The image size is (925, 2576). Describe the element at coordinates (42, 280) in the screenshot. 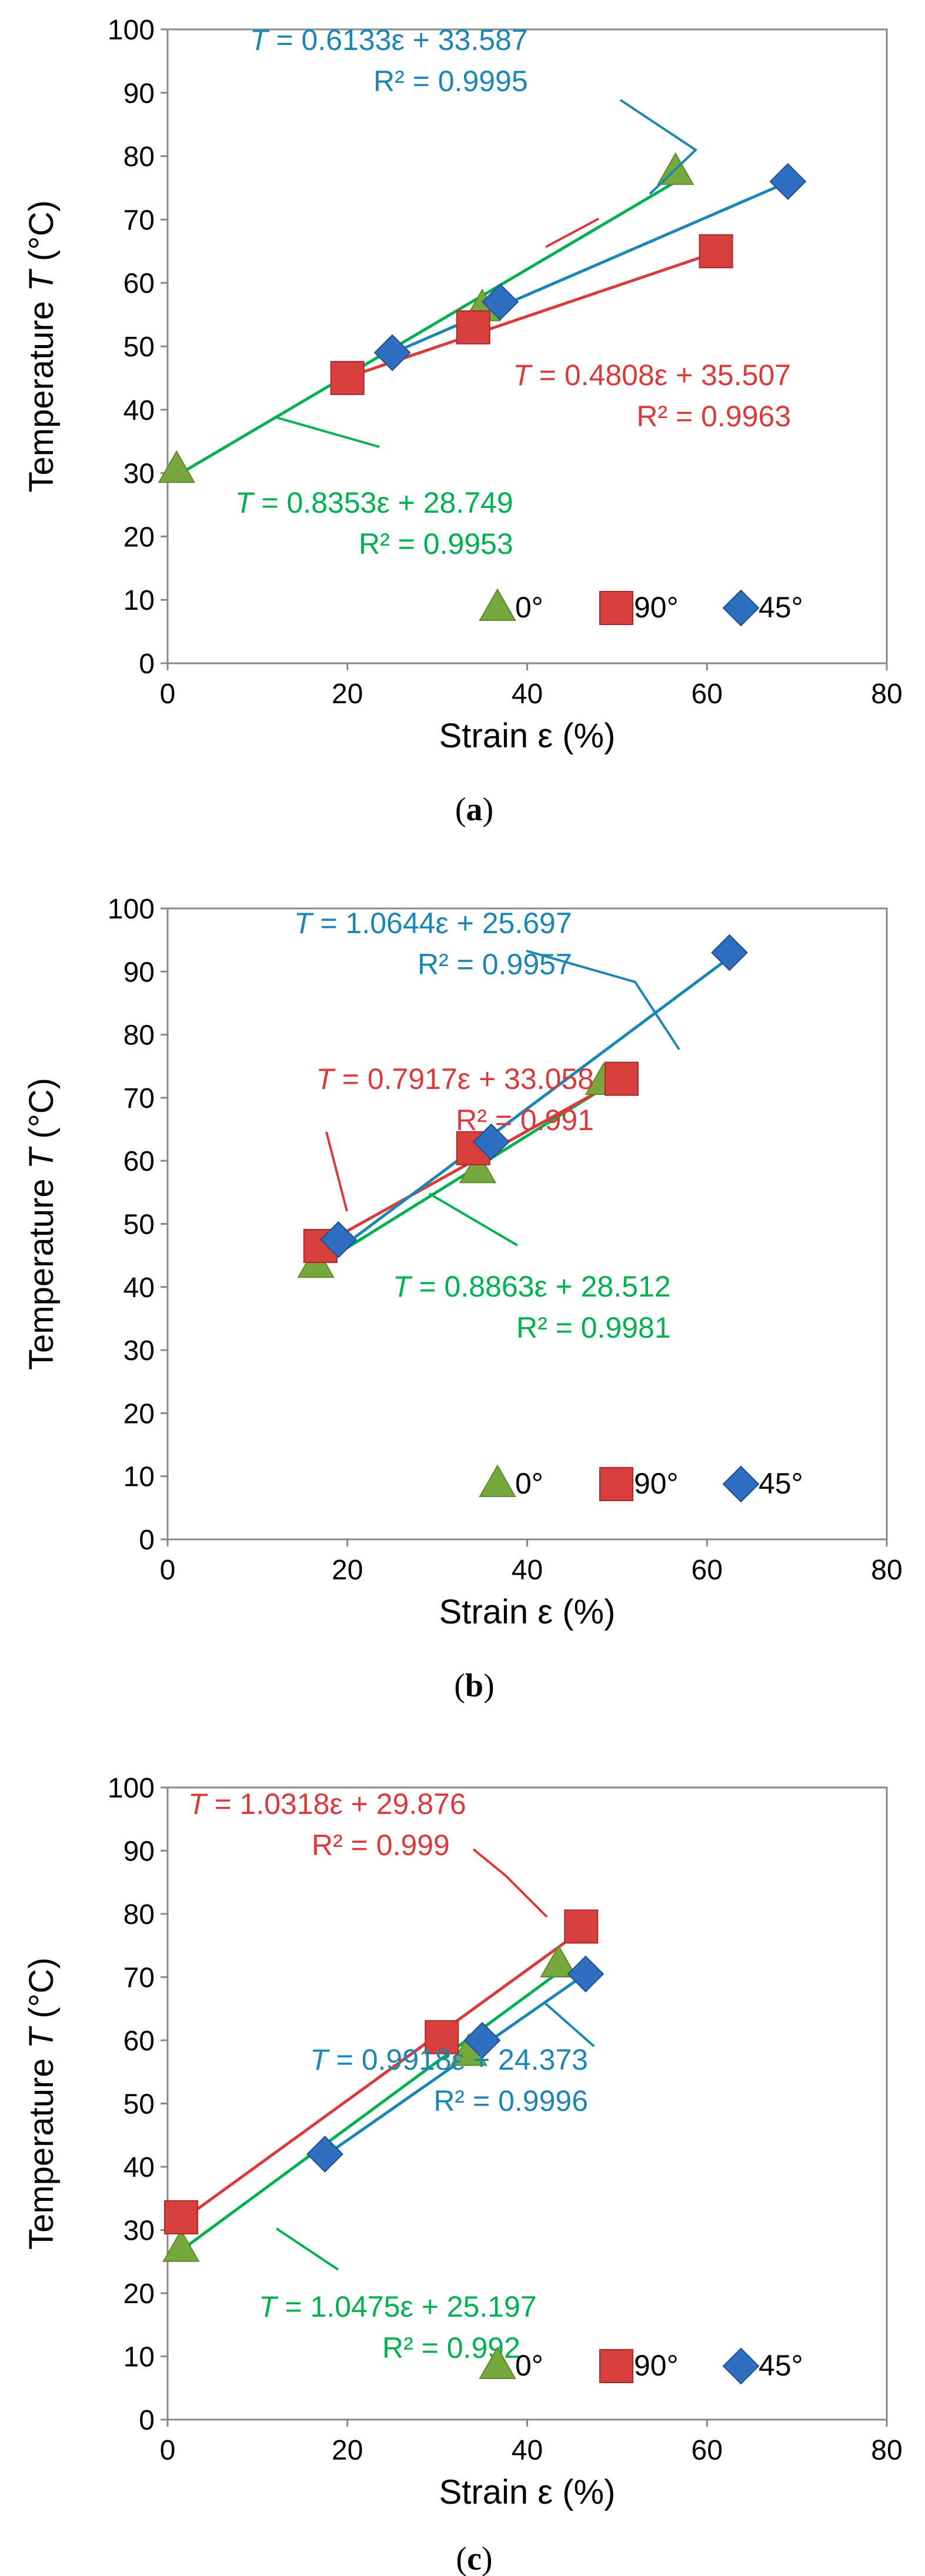

I see `y-axis-title-part: T` at that location.